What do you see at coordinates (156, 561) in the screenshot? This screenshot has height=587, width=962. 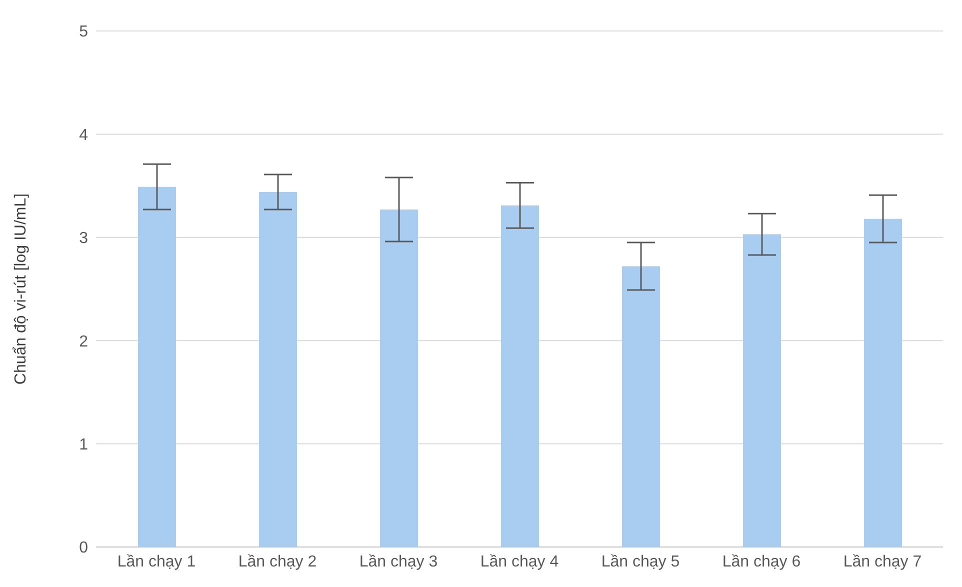 I see `x-tick-label: Lần chạy 1` at bounding box center [156, 561].